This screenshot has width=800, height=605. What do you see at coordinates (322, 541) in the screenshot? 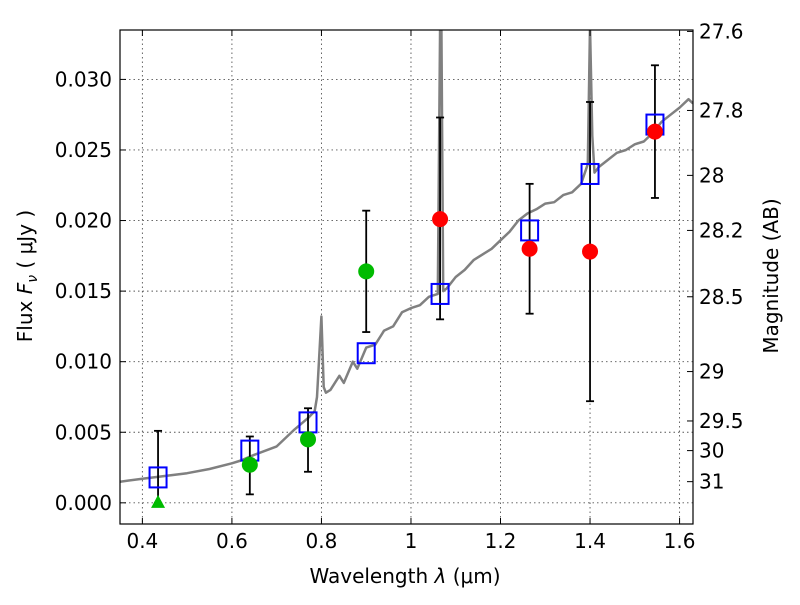
I see `x-tick-label: 0.8` at bounding box center [322, 541].